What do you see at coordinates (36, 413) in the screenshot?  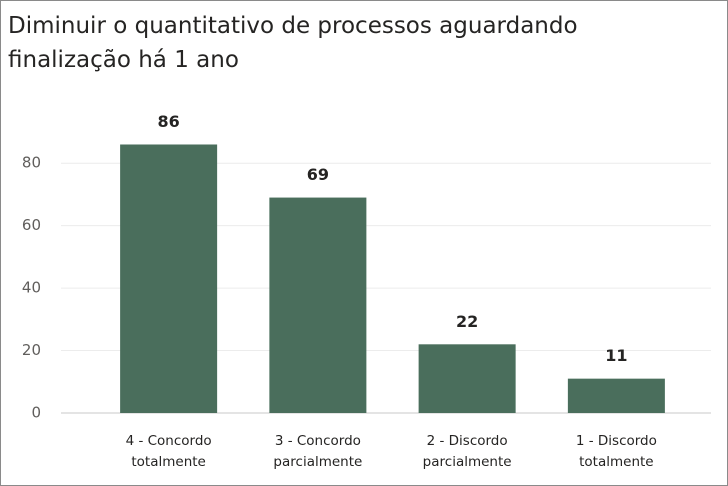 I see `y-tick-label: 0` at bounding box center [36, 413].